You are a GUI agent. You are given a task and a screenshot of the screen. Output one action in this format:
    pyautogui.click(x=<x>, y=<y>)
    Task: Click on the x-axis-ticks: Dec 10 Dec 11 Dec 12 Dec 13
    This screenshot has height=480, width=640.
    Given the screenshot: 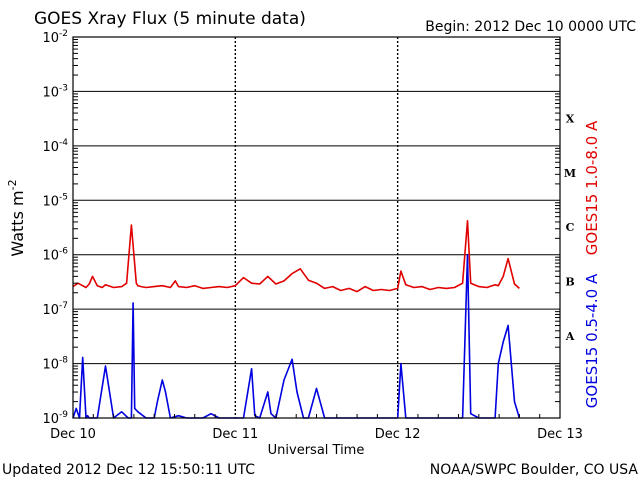 What is the action you would take?
    pyautogui.click(x=316, y=428)
    